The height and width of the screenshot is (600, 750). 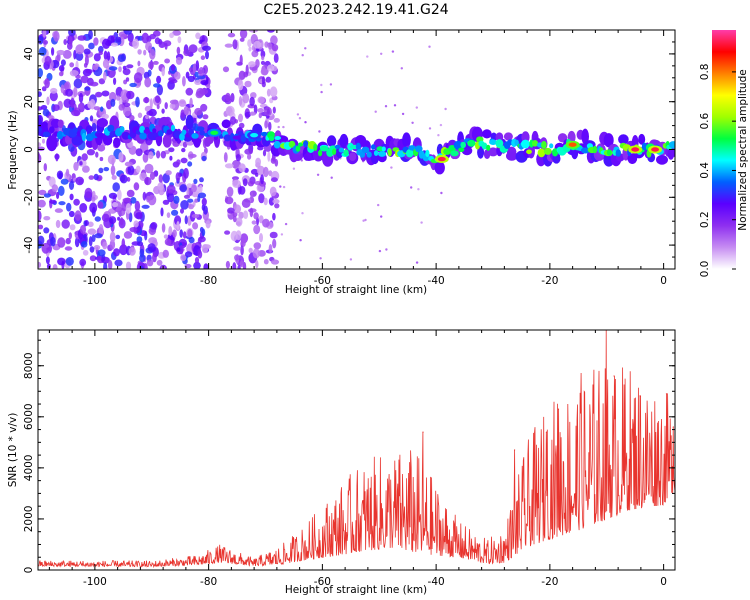 What do you see at coordinates (13, 450) in the screenshot?
I see `snr-y-axis-label: SNR (10 * v/v)` at bounding box center [13, 450].